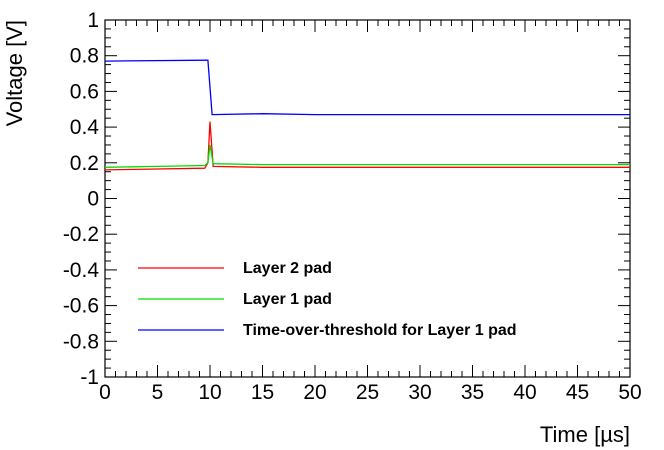 This screenshot has height=450, width=664. I want to click on x-tick-label: 45, so click(577, 392).